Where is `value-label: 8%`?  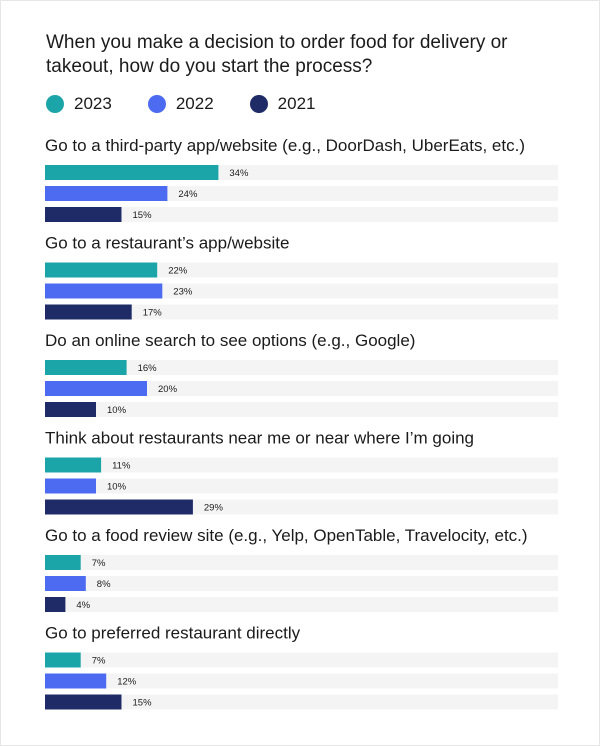 value-label: 8% is located at coordinates (104, 584).